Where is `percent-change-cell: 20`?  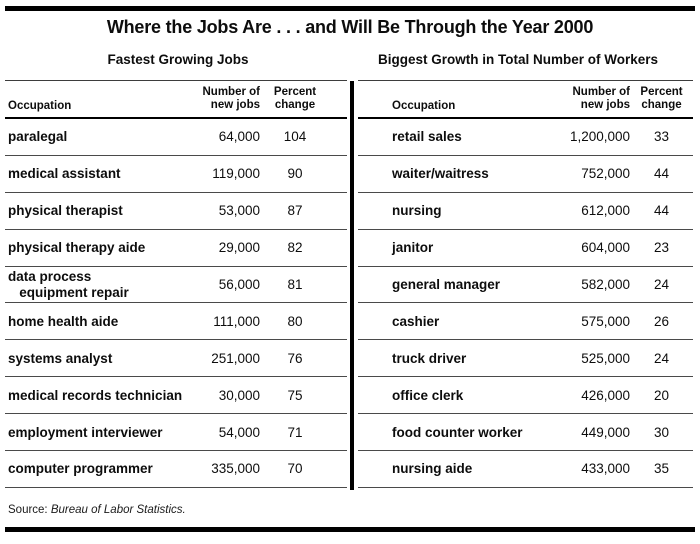 percent-change-cell: 20 is located at coordinates (661, 395).